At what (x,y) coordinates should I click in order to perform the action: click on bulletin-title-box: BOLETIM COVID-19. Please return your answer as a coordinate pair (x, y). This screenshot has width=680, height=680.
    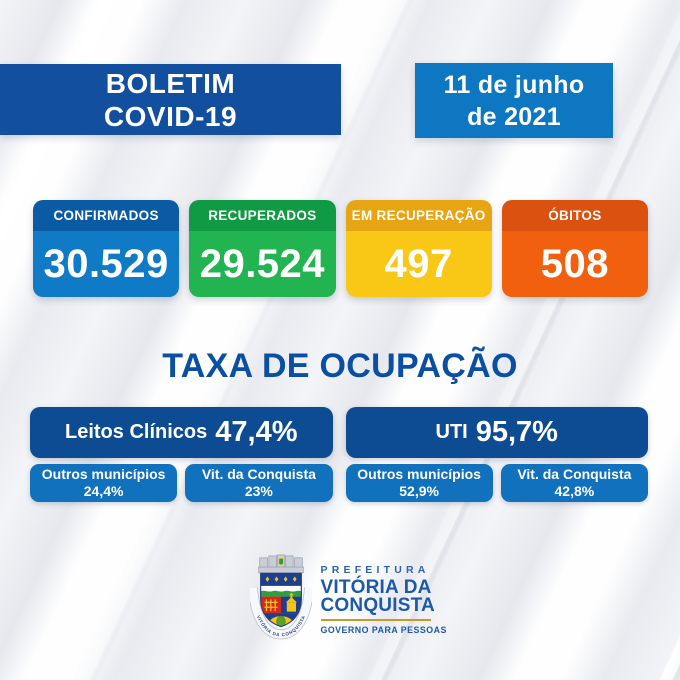
    Looking at the image, I should click on (170, 99).